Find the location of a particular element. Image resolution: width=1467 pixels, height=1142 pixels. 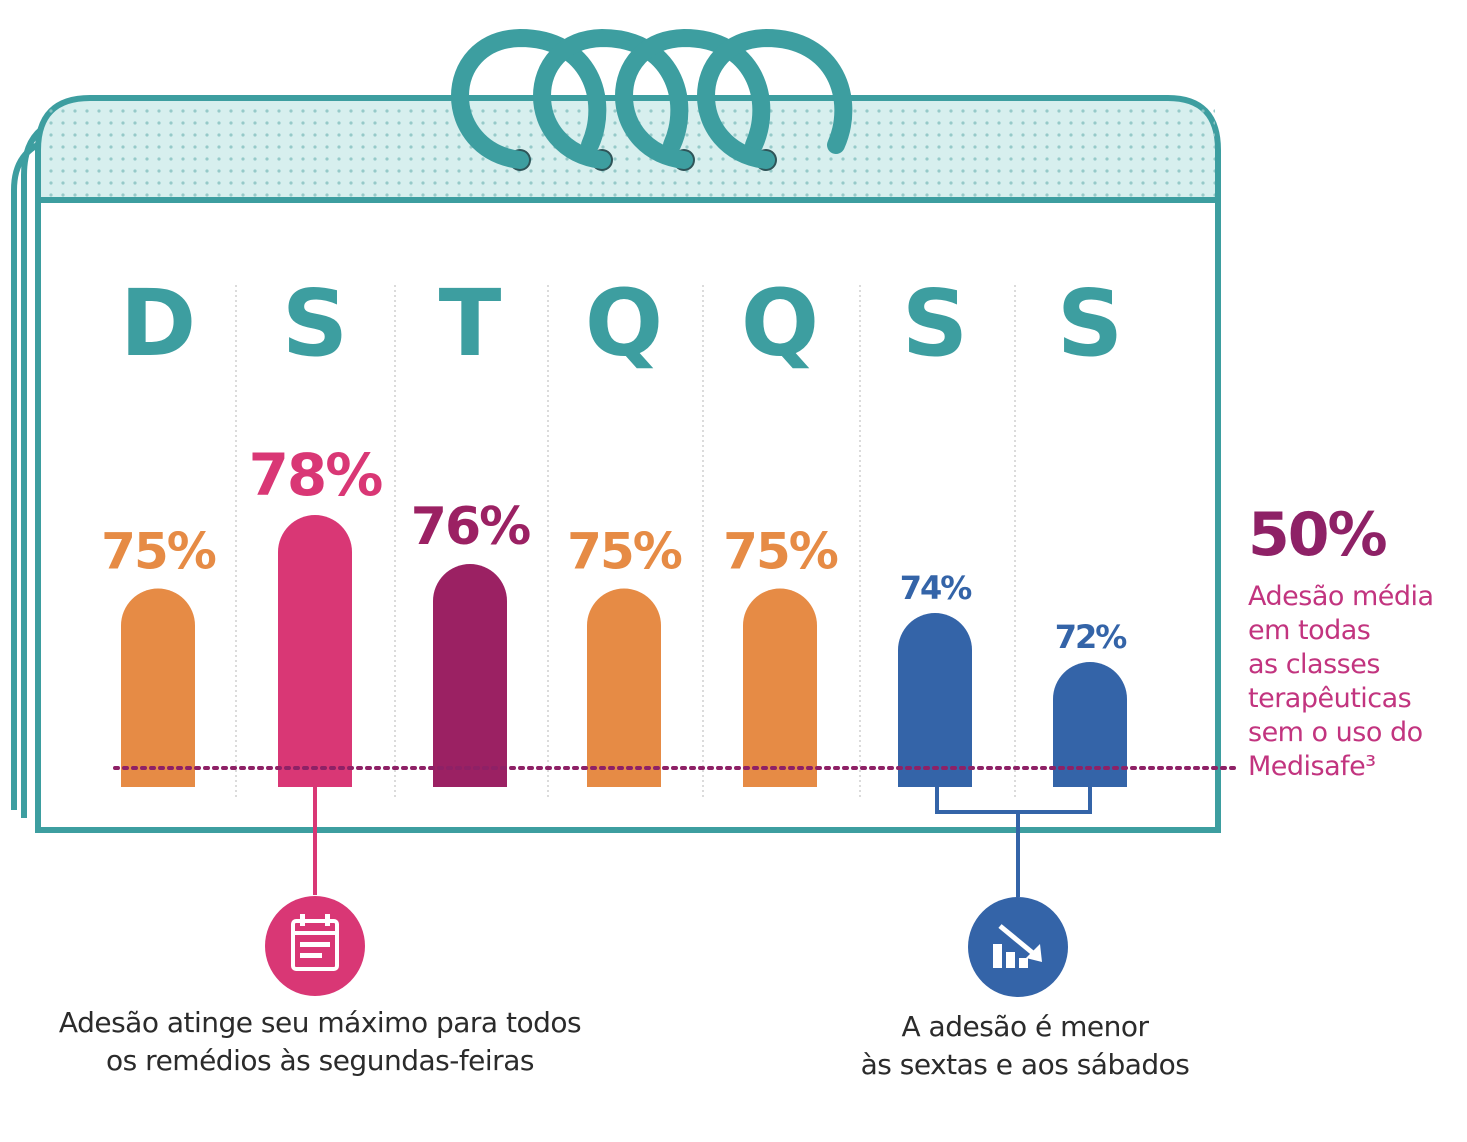

value-label: 74% is located at coordinates (936, 588).